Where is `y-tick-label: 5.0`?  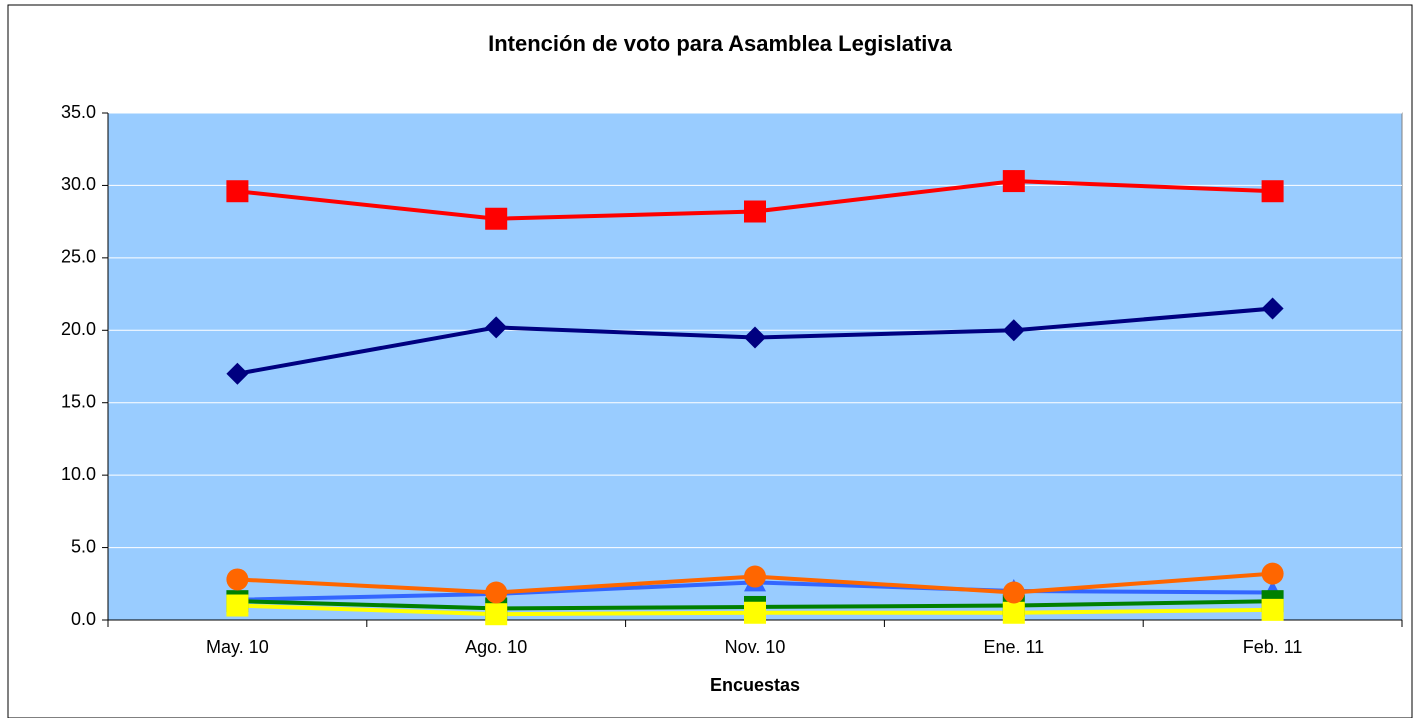 y-tick-label: 5.0 is located at coordinates (83, 546).